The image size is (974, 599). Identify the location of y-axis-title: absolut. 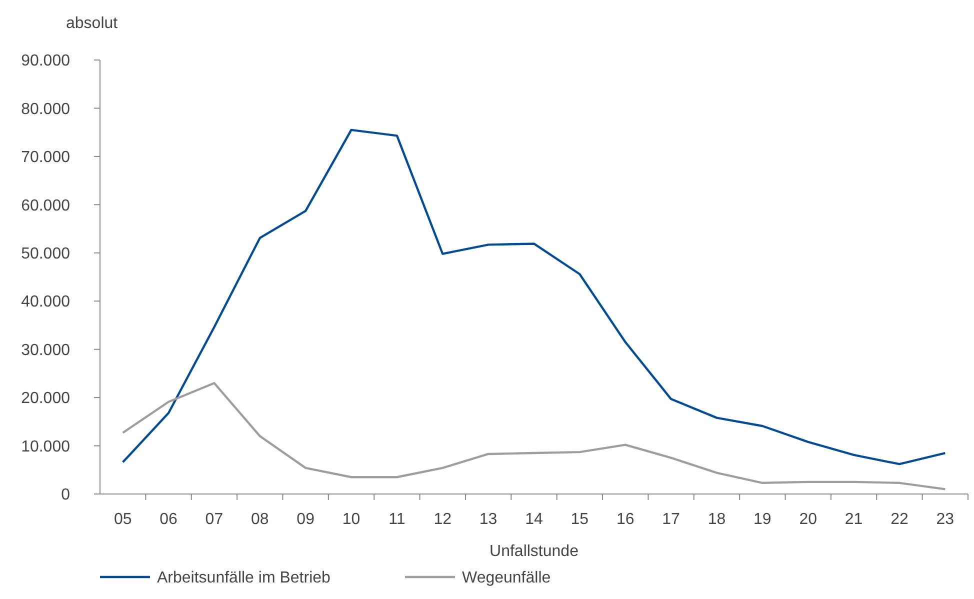
(92, 23).